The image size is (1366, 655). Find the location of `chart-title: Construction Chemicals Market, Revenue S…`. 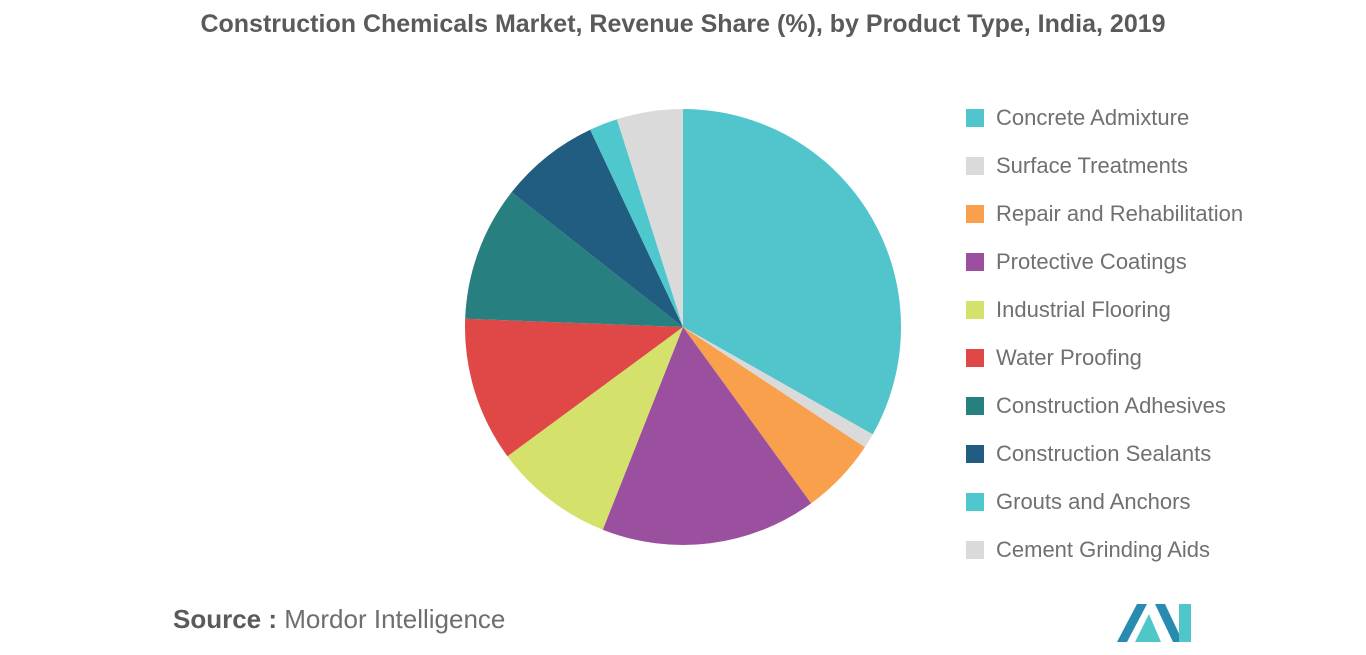

chart-title: Construction Chemicals Market, Revenue S… is located at coordinates (683, 24).